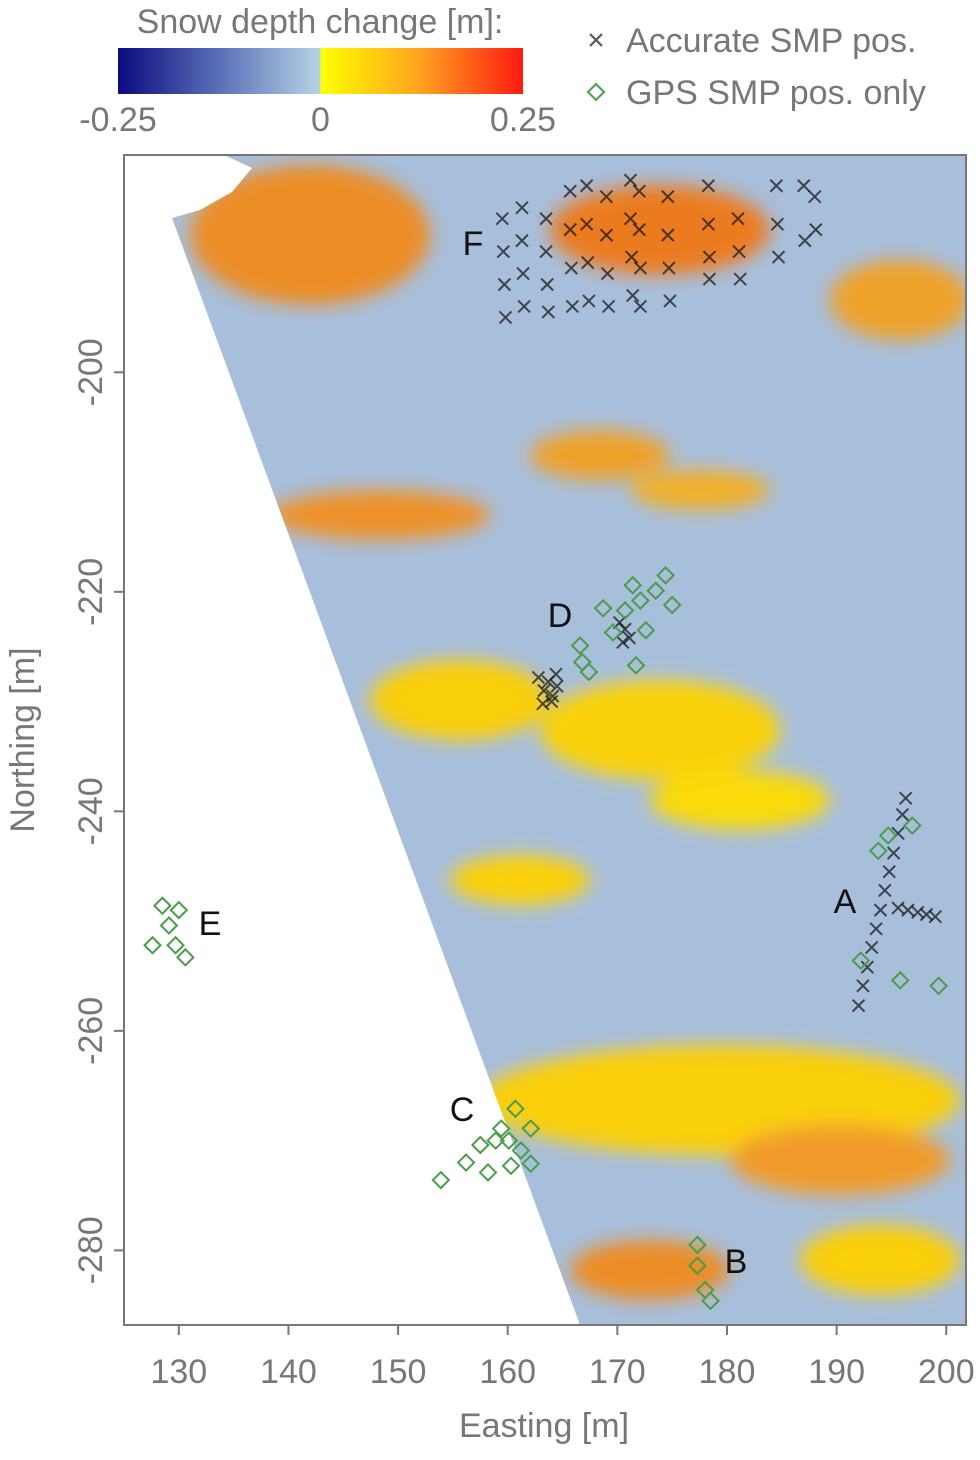 The image size is (980, 1460). Describe the element at coordinates (91, 372) in the screenshot. I see `y-tick-label: -200` at that location.